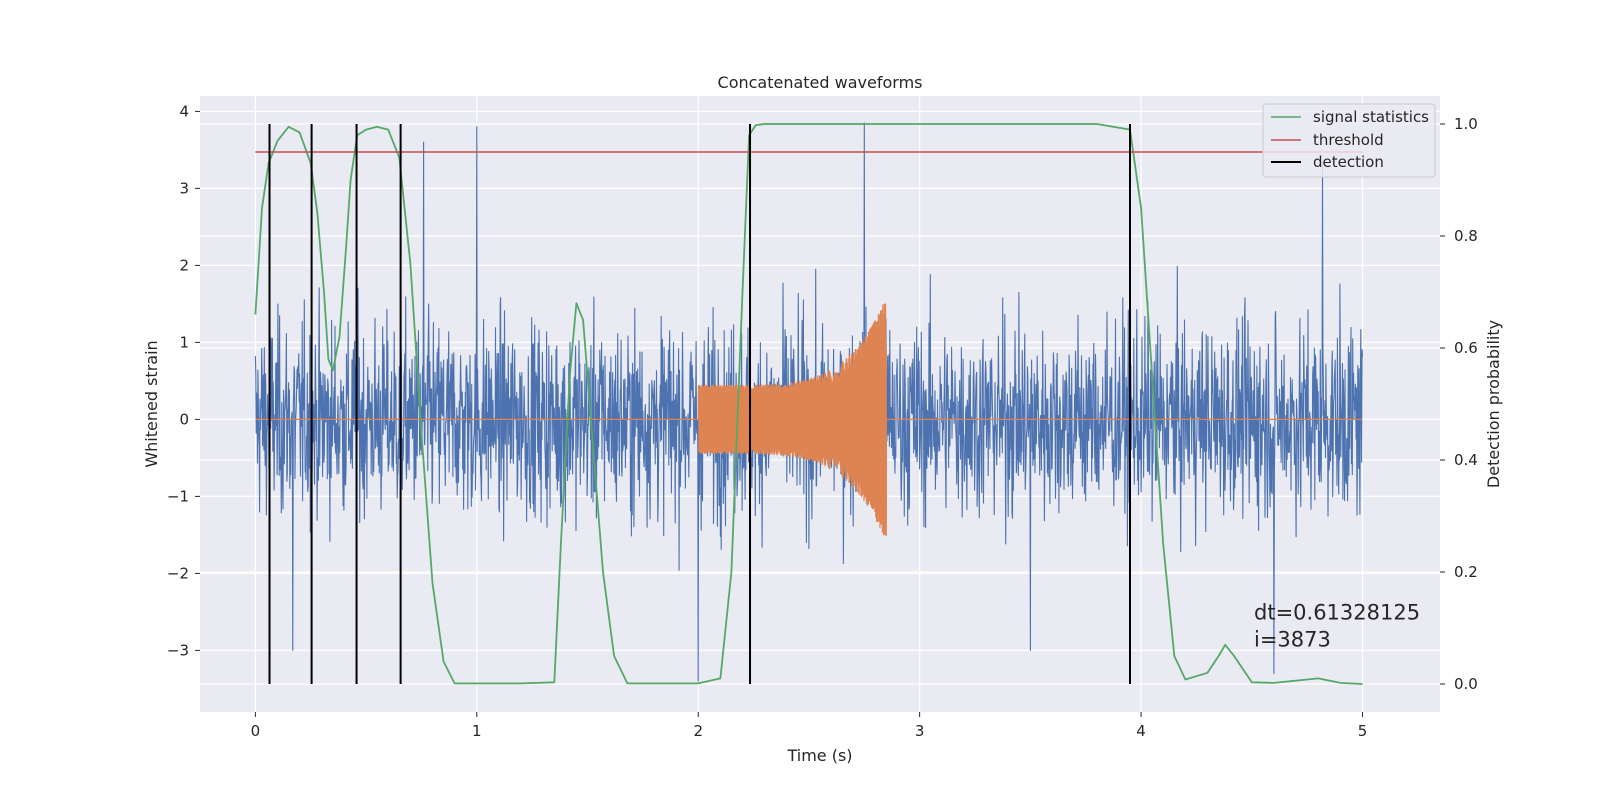 The height and width of the screenshot is (800, 1600). Describe the element at coordinates (819, 755) in the screenshot. I see `x-axis-label: Time (s)` at that location.